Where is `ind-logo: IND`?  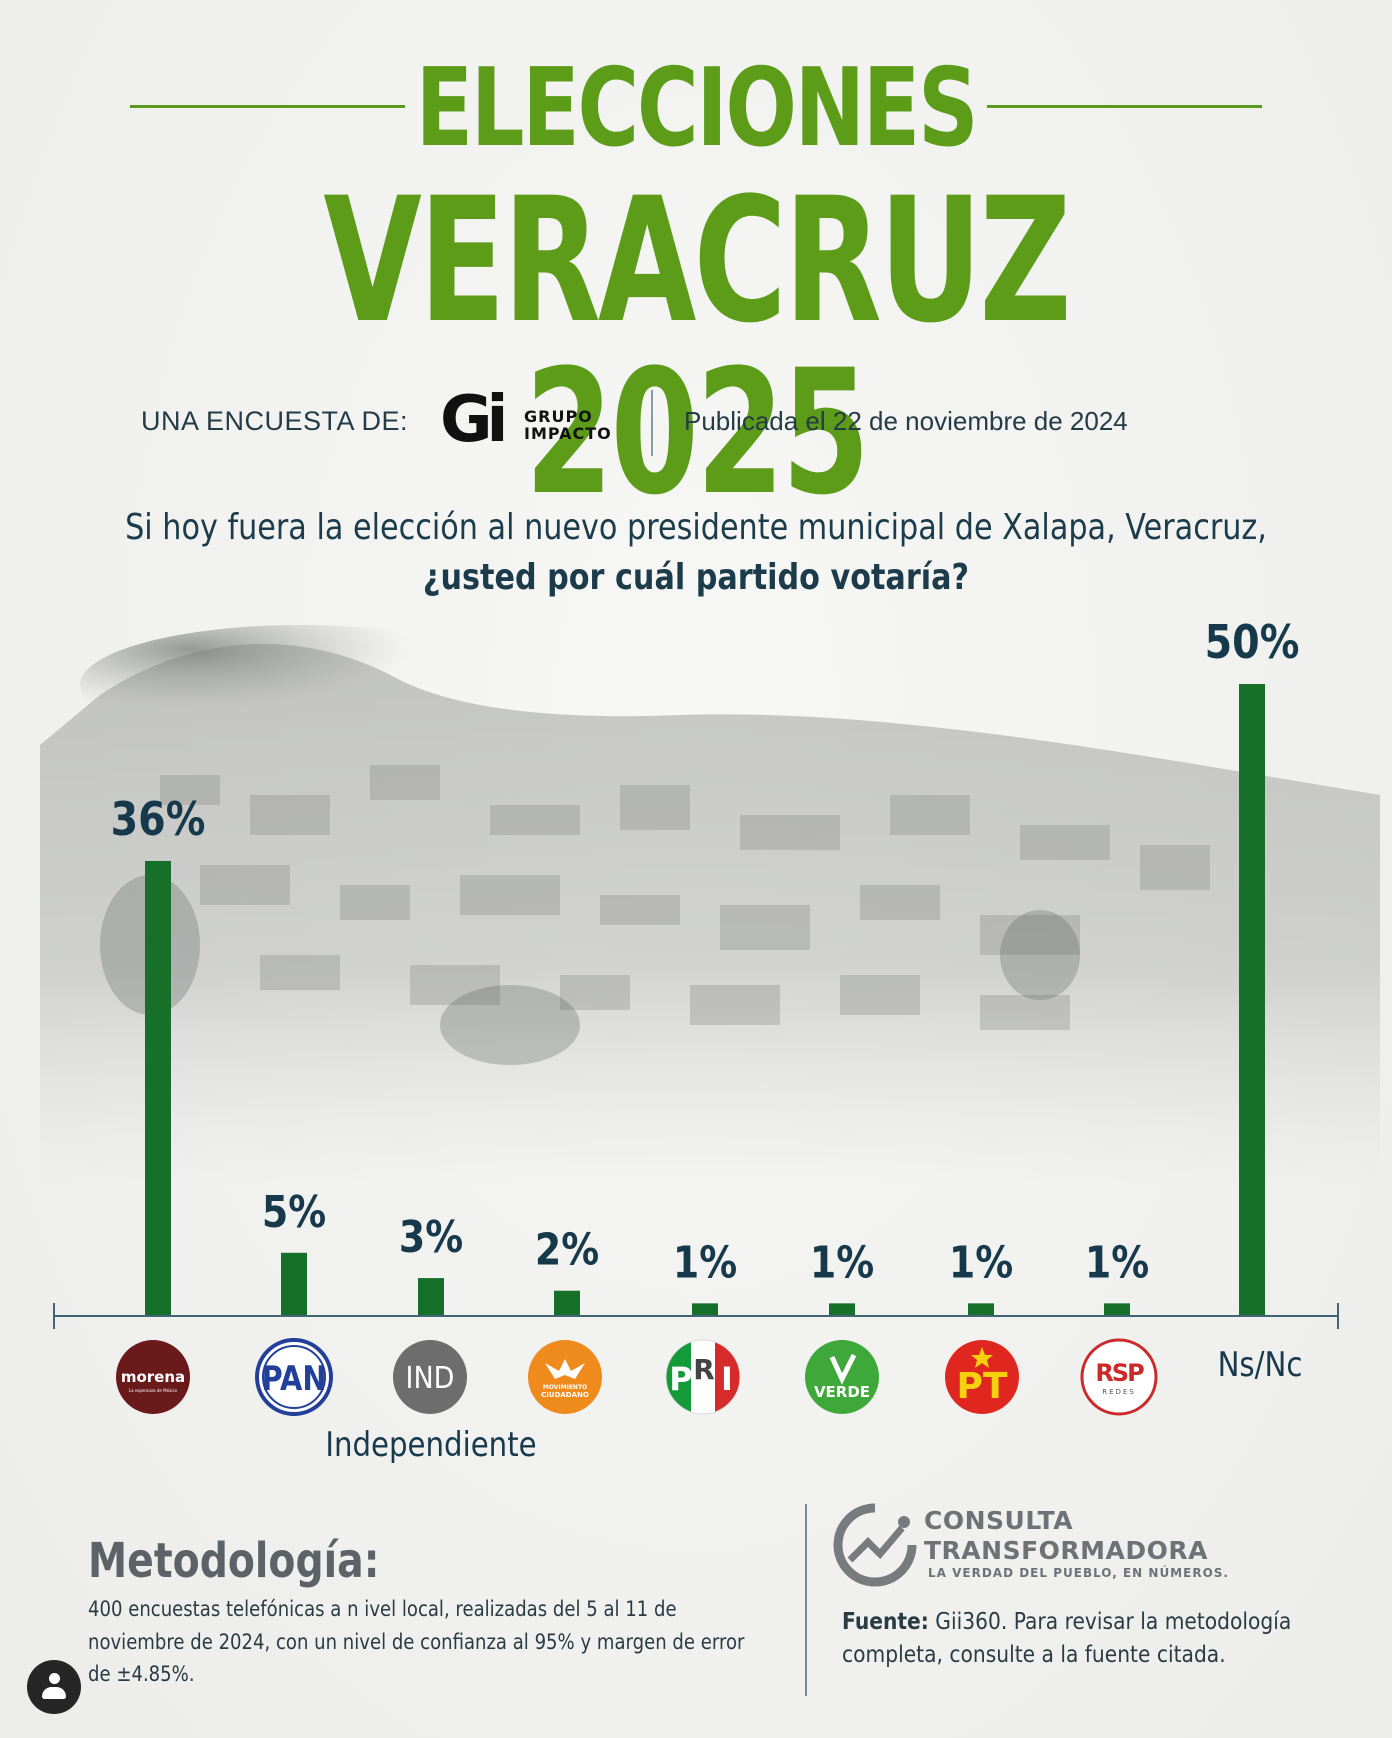 ind-logo: IND is located at coordinates (430, 1377).